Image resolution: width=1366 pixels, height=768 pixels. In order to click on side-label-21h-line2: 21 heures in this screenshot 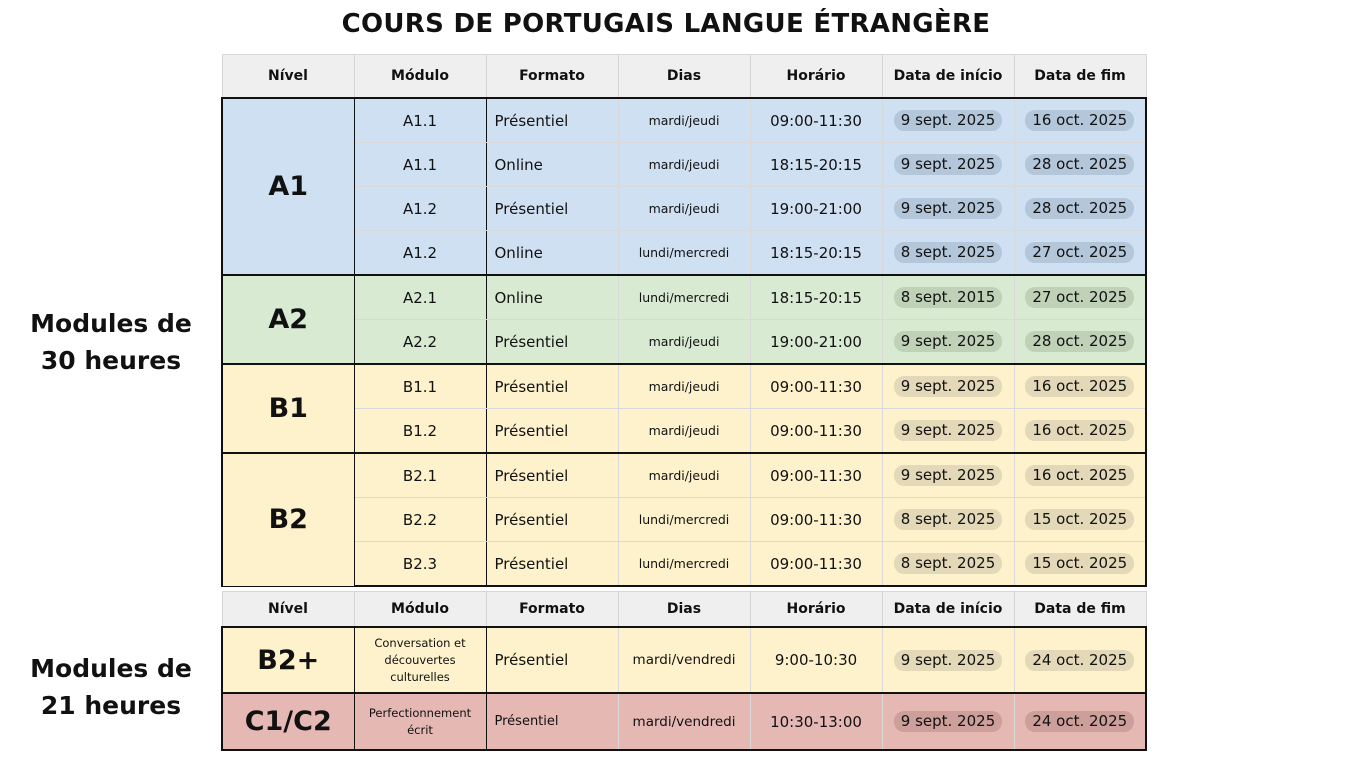, I will do `click(111, 705)`.